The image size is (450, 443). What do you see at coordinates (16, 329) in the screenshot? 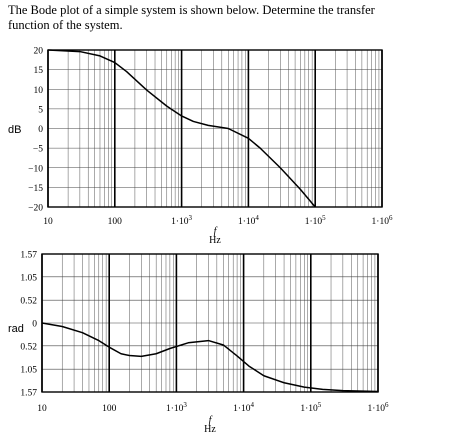
I see `y-axis-label: rad` at bounding box center [16, 329].